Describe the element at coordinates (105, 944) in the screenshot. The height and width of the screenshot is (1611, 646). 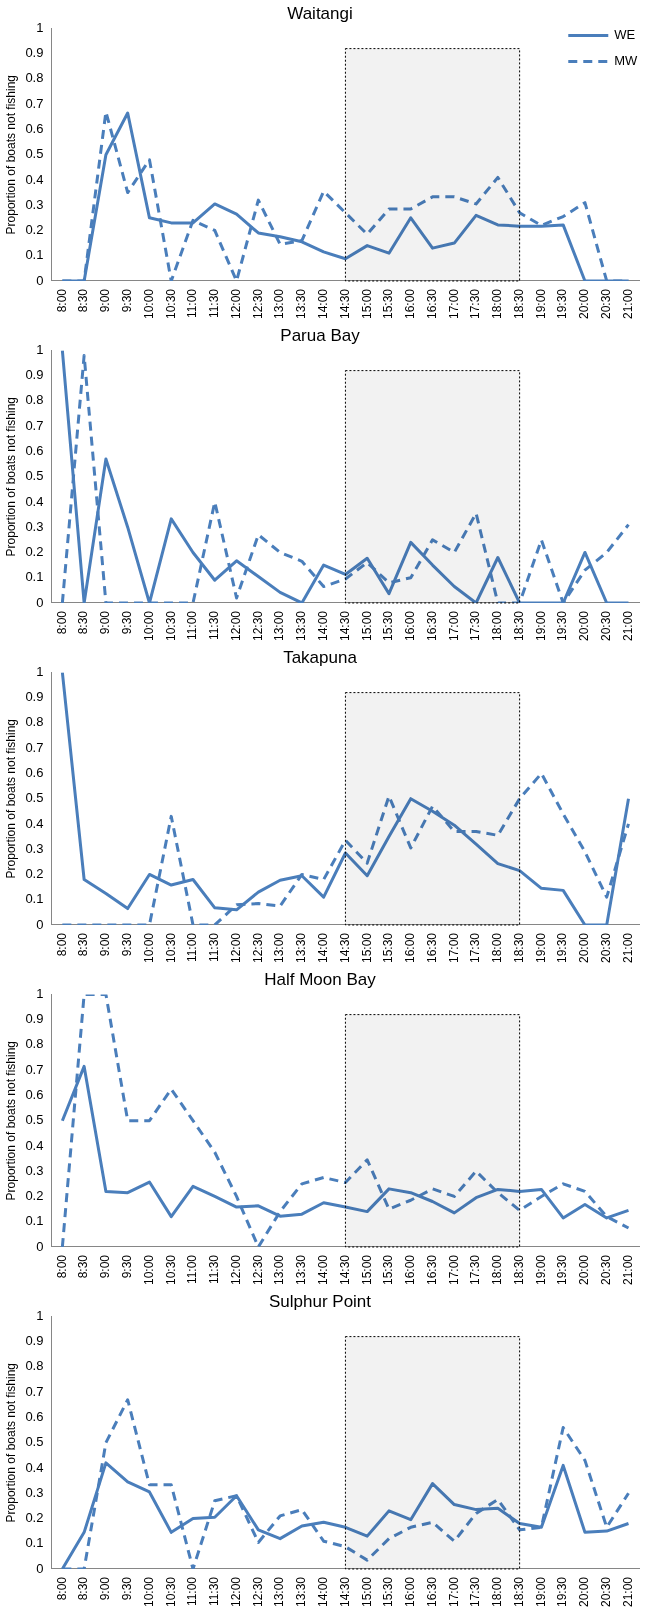
I see `x-tick-label: 9:00` at that location.